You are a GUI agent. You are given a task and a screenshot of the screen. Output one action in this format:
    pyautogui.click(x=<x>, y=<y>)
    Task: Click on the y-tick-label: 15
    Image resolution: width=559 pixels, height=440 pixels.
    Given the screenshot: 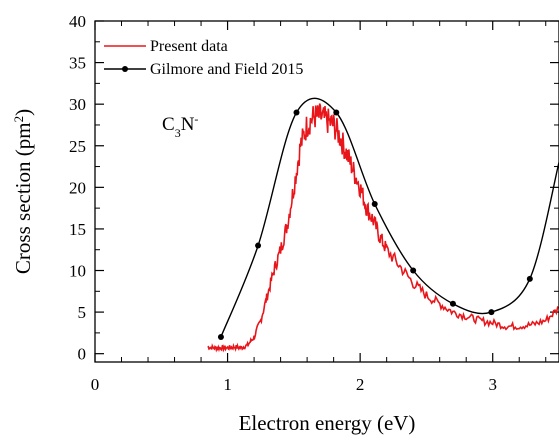 What is the action you would take?
    pyautogui.click(x=77, y=229)
    